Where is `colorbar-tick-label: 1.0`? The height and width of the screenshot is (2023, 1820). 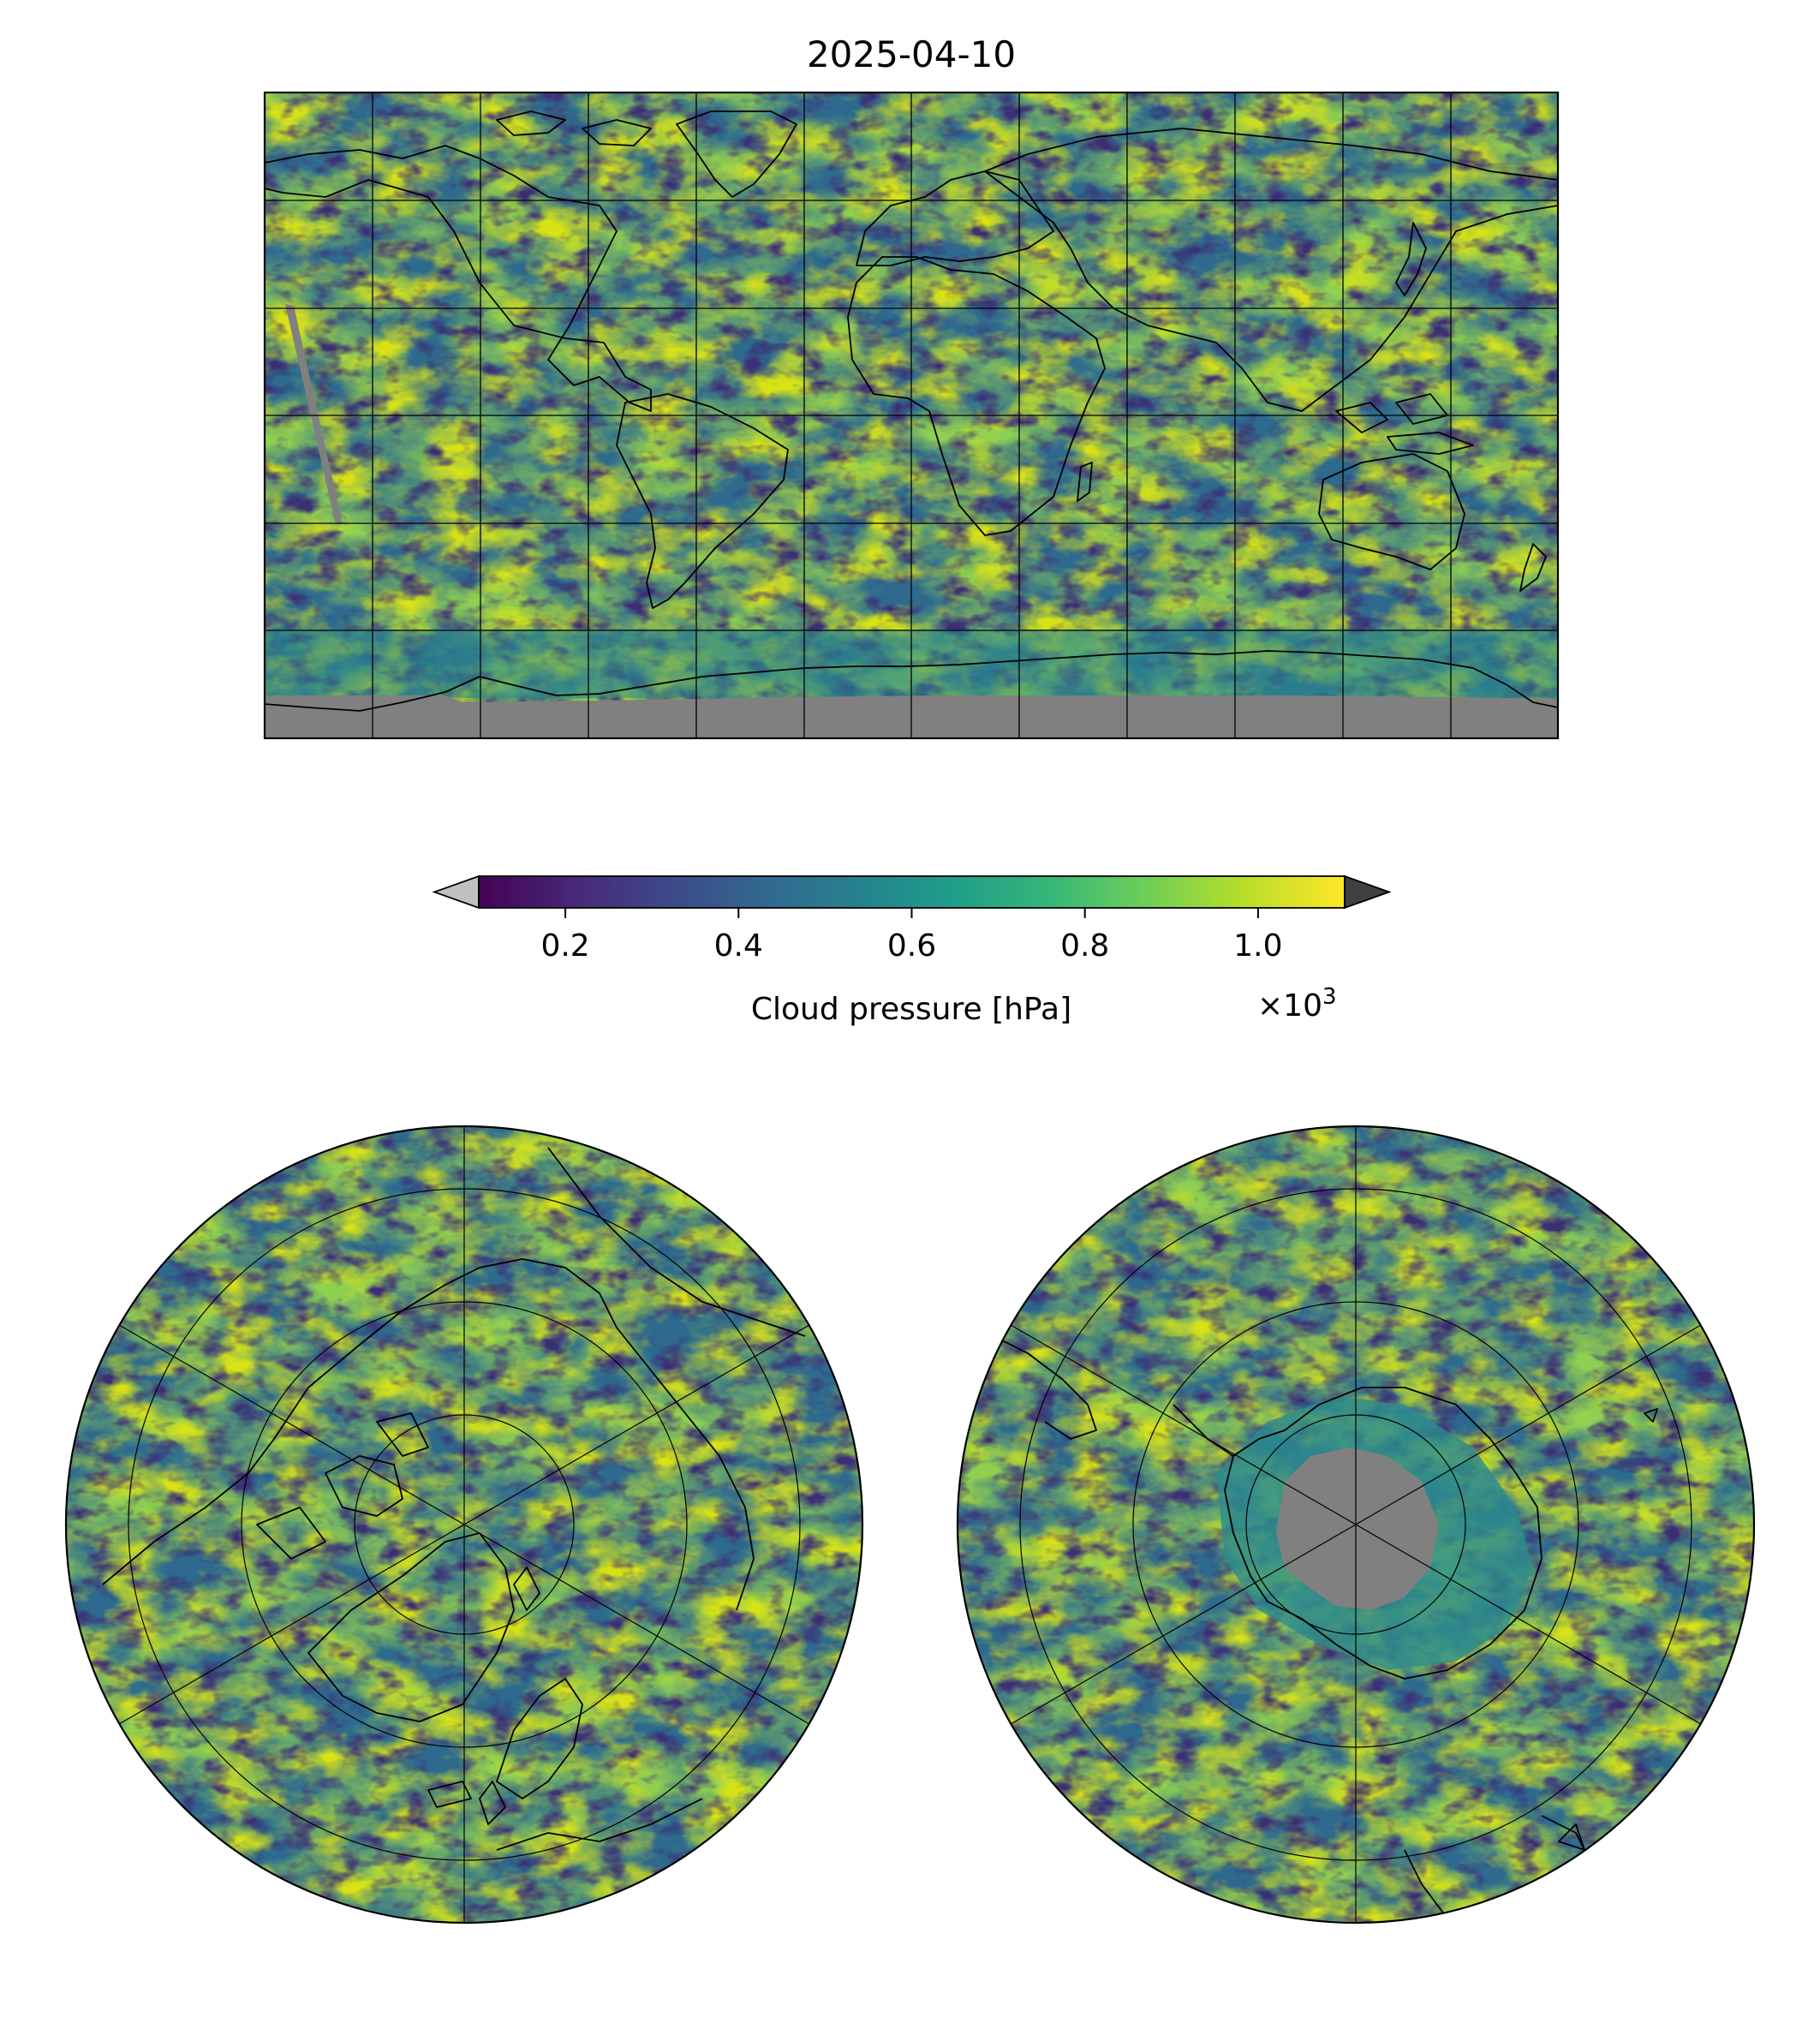
colorbar-tick-label: 1.0 is located at coordinates (1257, 946).